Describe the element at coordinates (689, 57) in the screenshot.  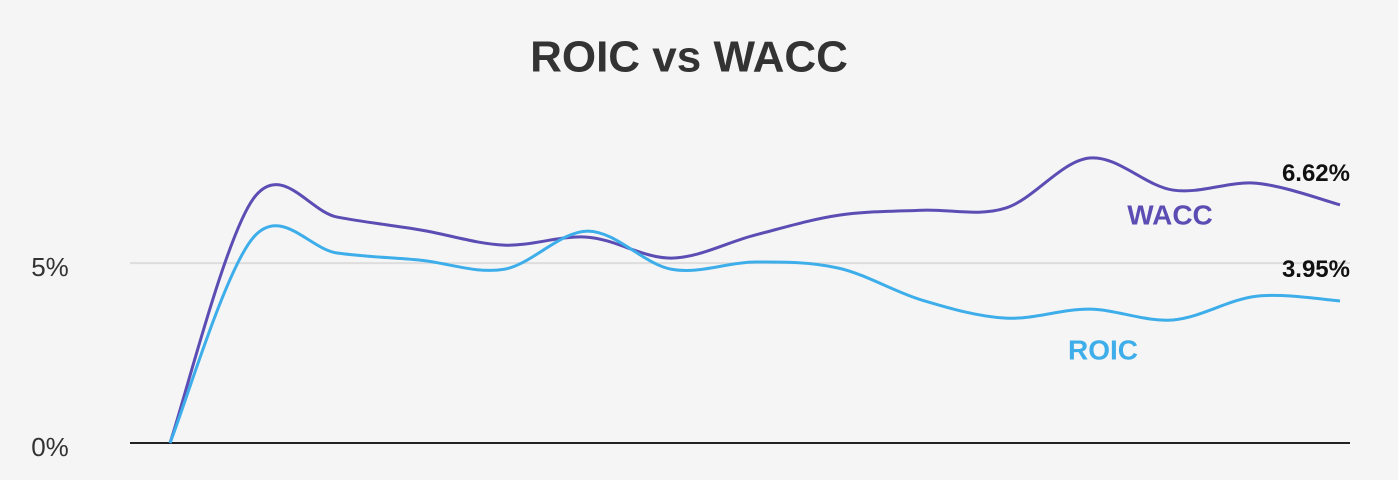
I see `chart-title: ROIC vs WACC` at that location.